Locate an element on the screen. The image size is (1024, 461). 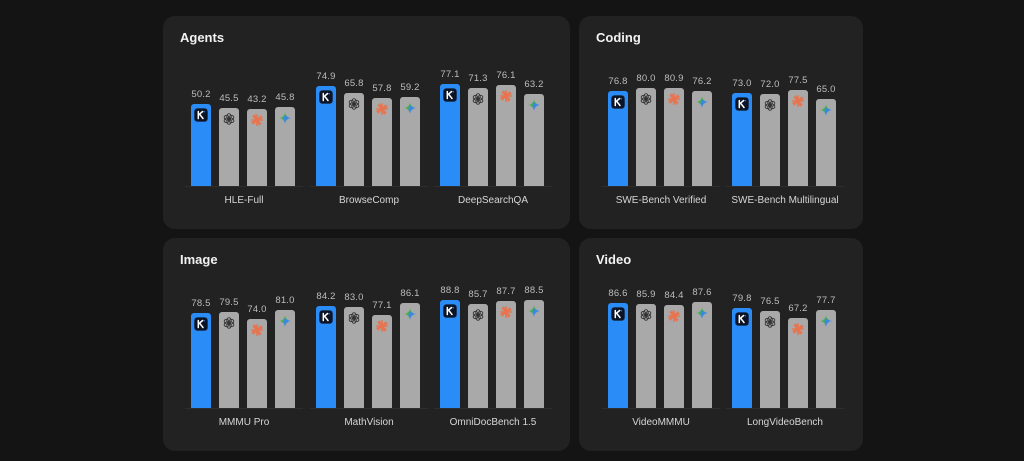
bar-group: 79.8 76.5 67.2 77.7 LongVideoBench is located at coordinates (785, 344).